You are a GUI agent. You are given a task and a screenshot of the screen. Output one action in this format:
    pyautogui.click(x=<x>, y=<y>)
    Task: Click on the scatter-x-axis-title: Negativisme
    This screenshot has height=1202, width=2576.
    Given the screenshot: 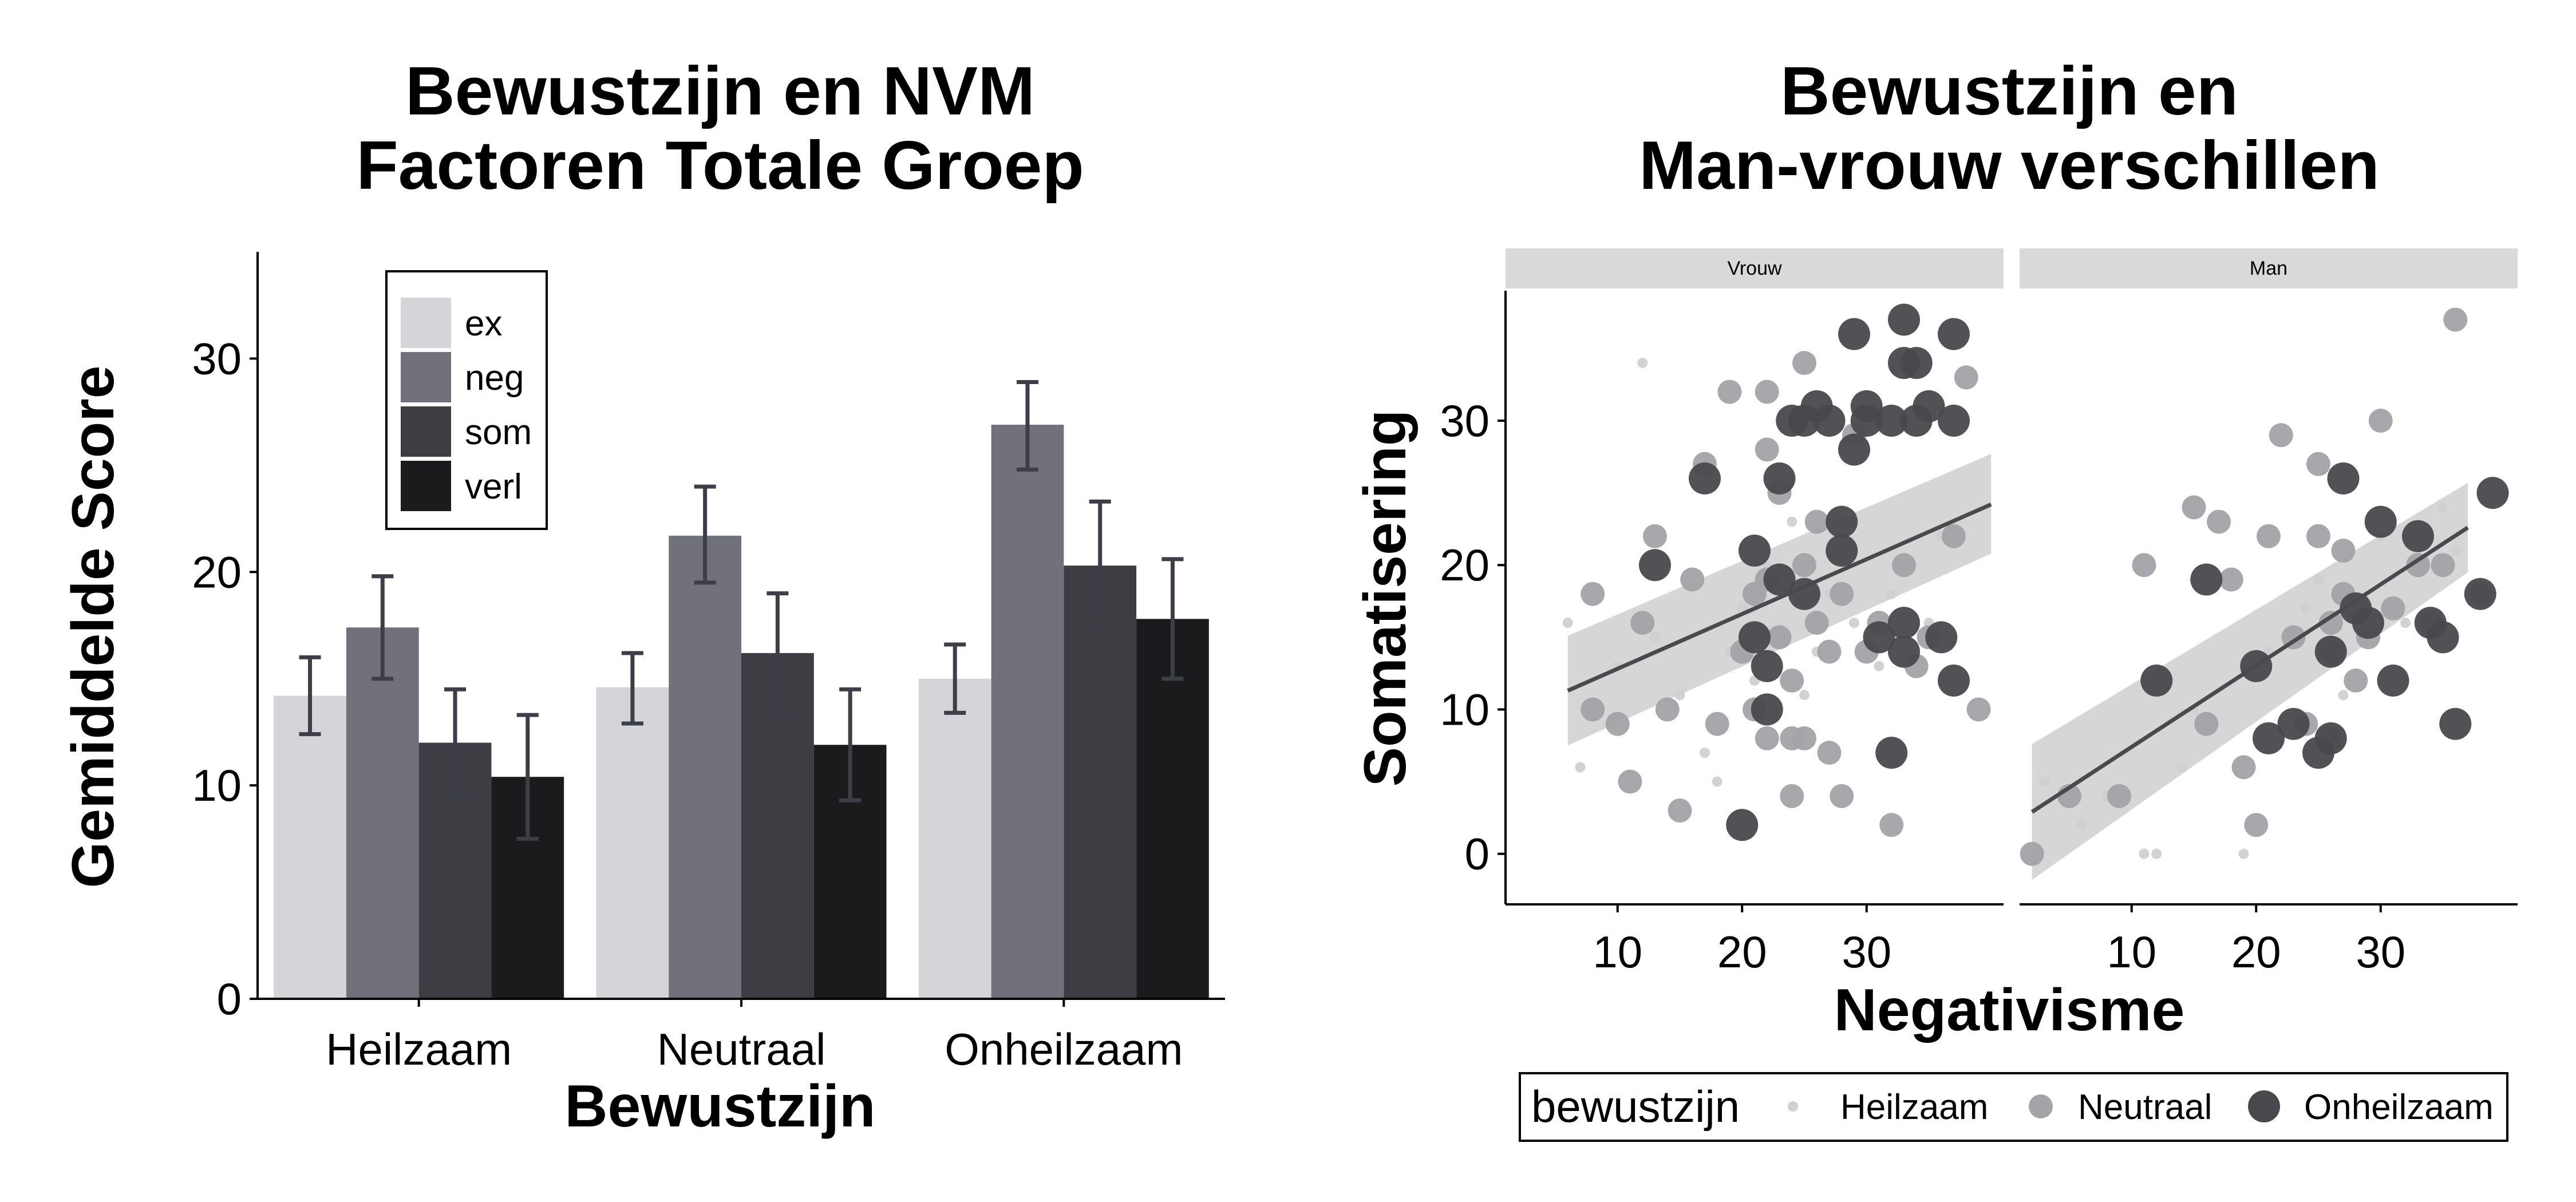 What is the action you would take?
    pyautogui.click(x=2009, y=1010)
    